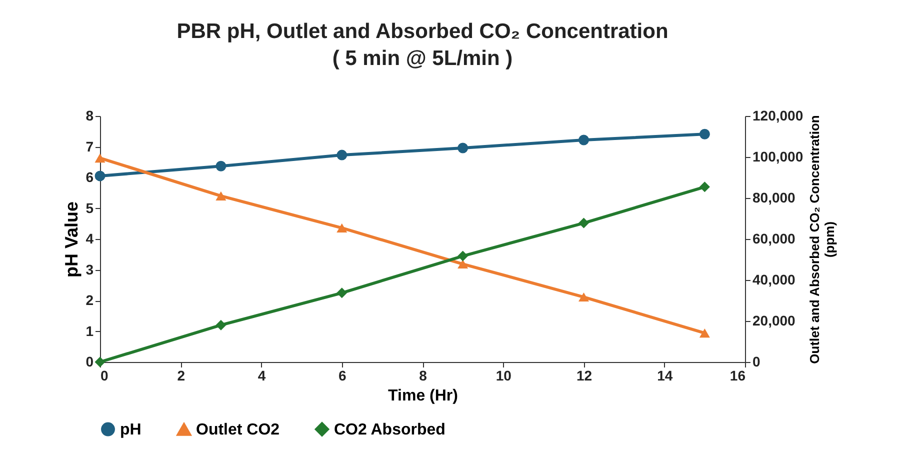 Image resolution: width=911 pixels, height=471 pixels. I want to click on legend-label: pH, so click(131, 429).